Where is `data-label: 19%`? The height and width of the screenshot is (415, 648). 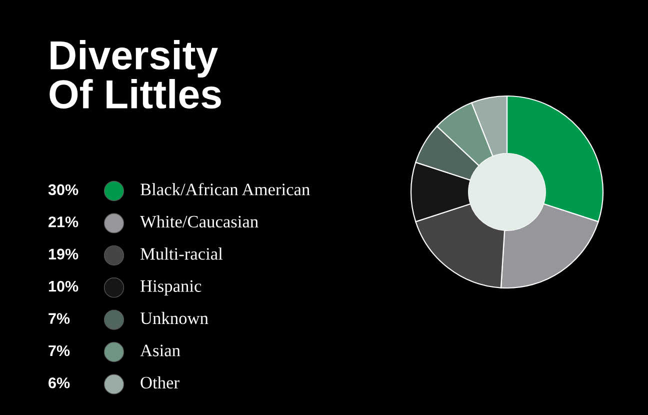 data-label: 19% is located at coordinates (63, 254).